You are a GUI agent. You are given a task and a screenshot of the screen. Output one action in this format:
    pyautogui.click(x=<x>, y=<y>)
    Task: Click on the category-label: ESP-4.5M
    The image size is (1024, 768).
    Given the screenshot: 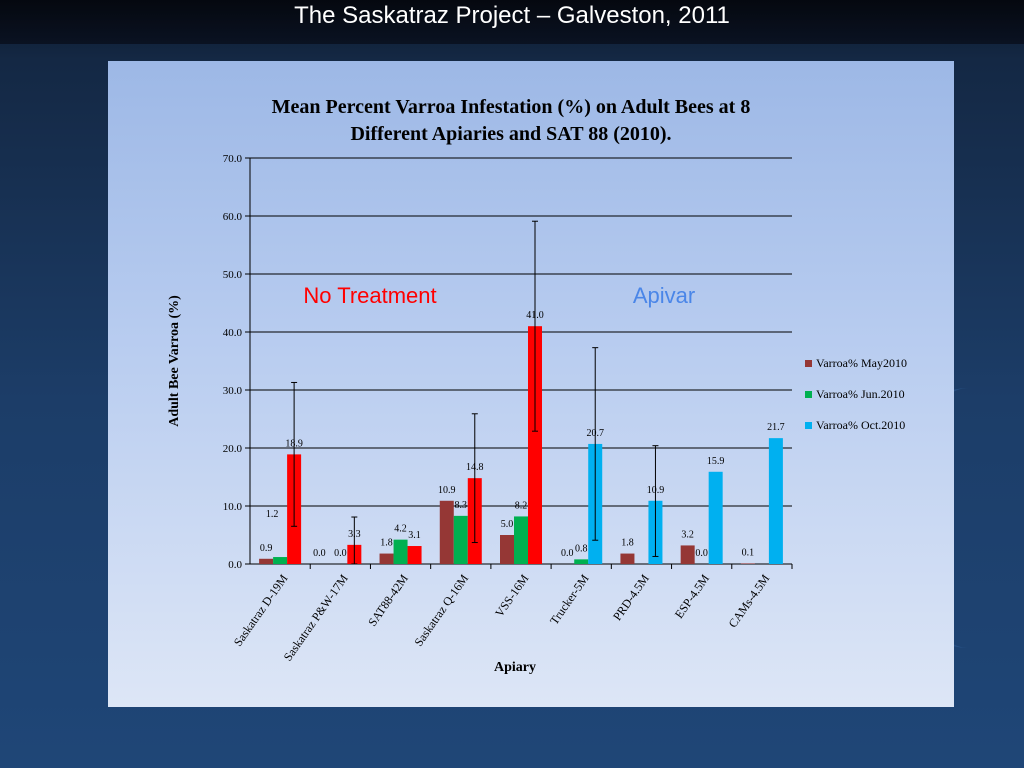 What is the action you would take?
    pyautogui.click(x=692, y=596)
    